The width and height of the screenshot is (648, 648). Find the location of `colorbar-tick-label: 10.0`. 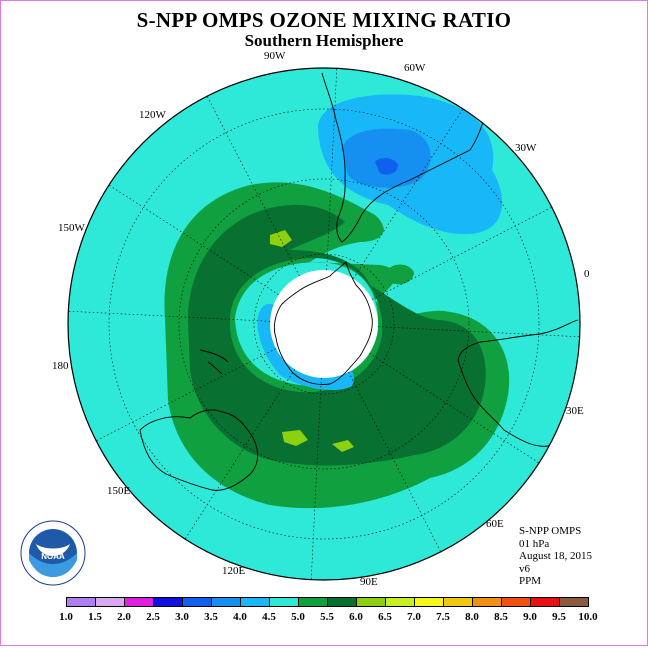

colorbar-tick-label: 10.0 is located at coordinates (588, 617).